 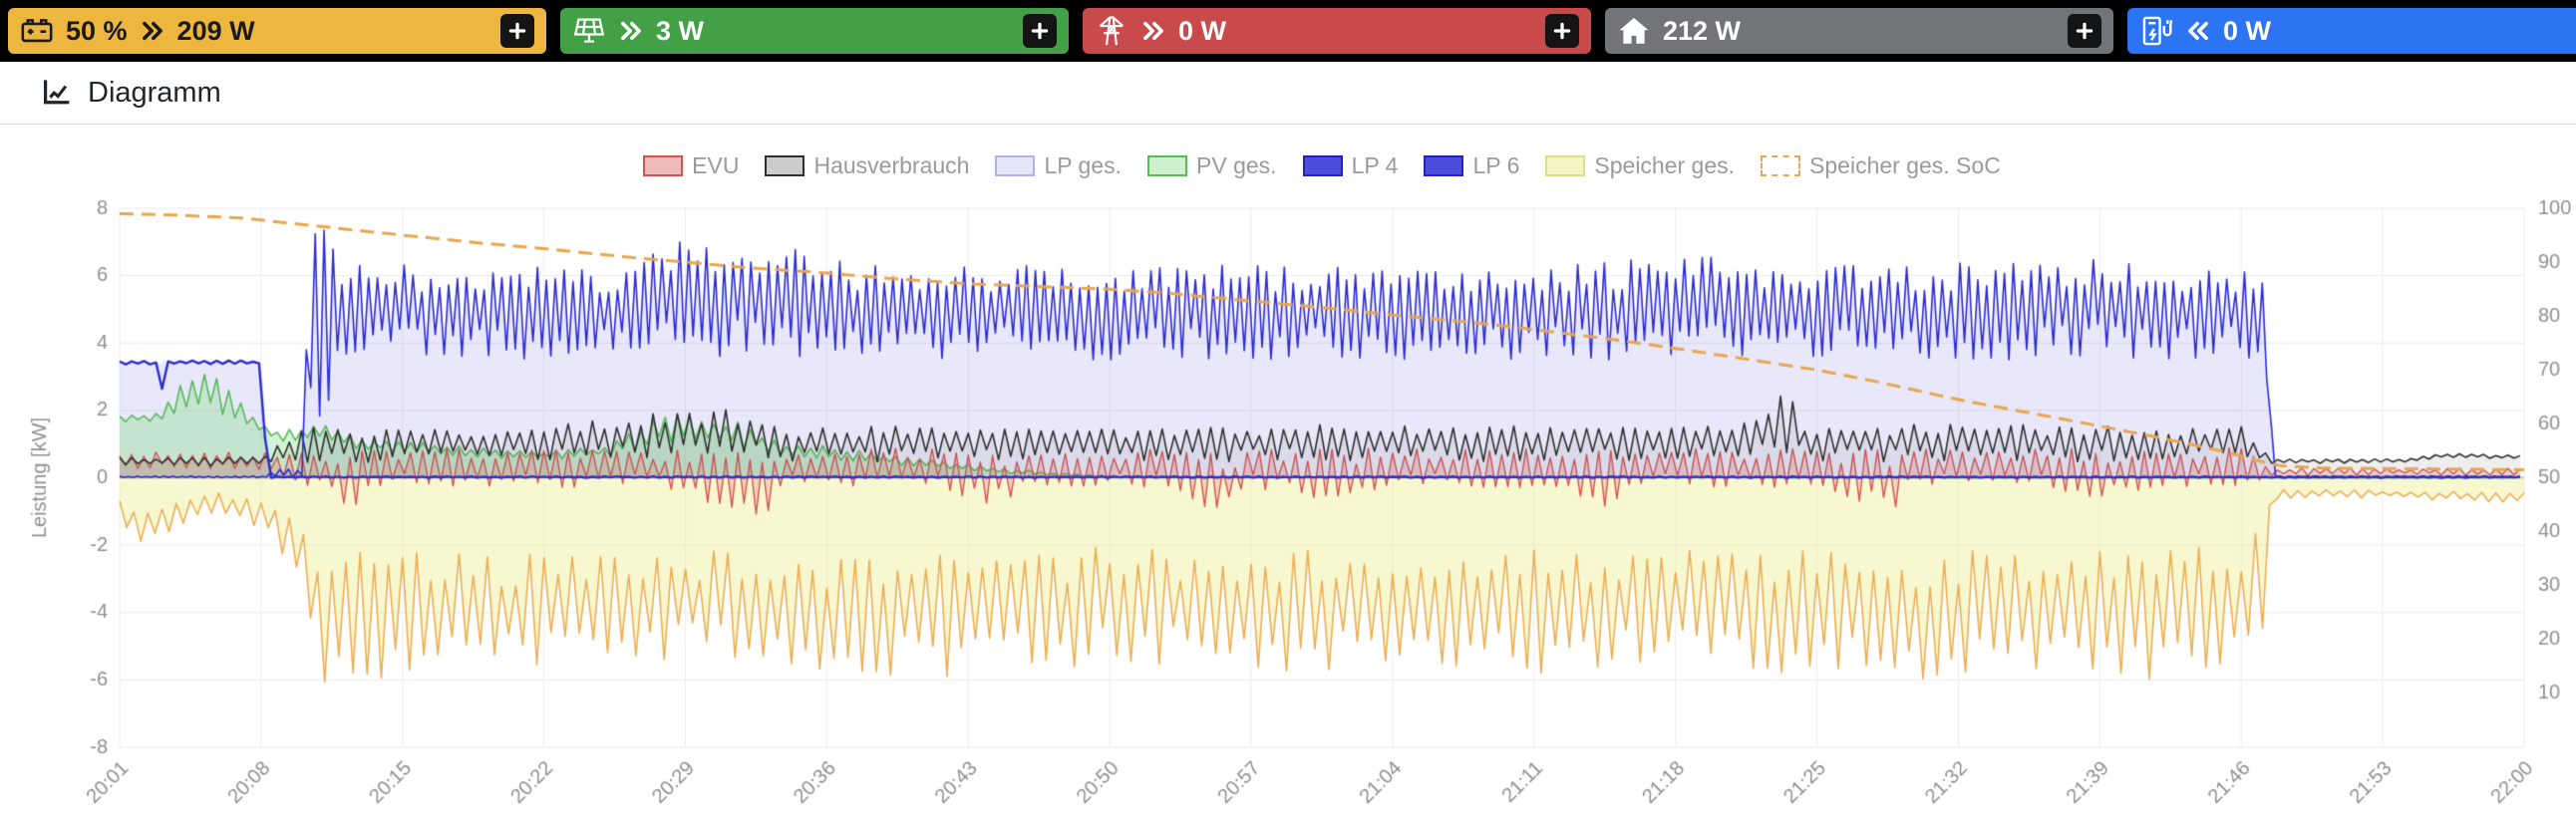 What do you see at coordinates (1702, 31) in the screenshot?
I see `power-value: 212 W` at bounding box center [1702, 31].